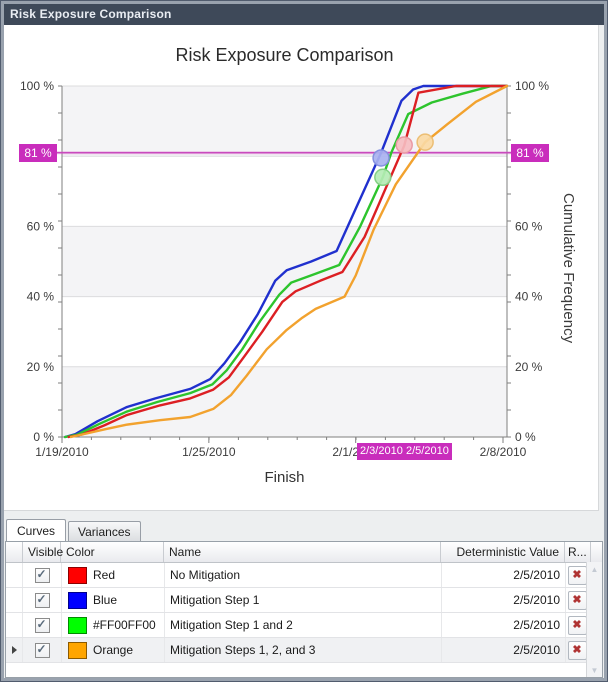  I want to click on header-visible: Visible, so click(43, 552).